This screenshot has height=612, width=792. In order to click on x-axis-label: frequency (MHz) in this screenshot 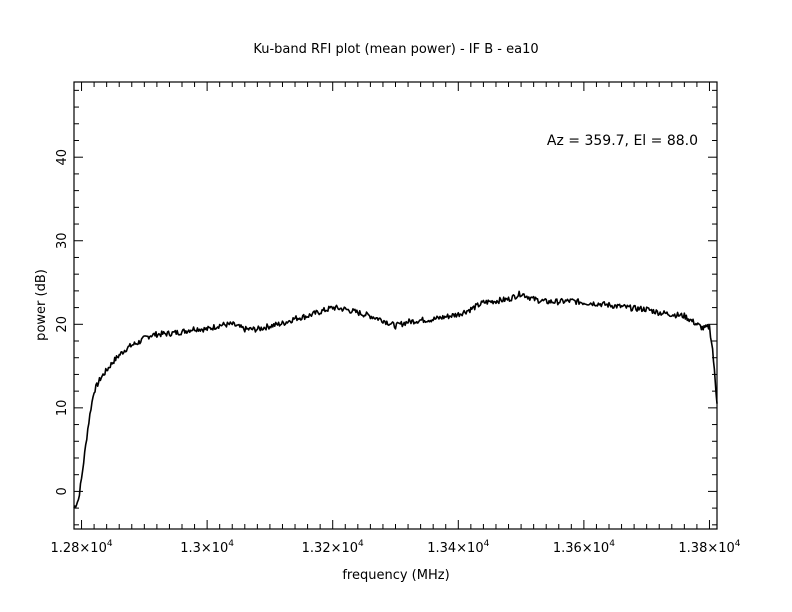, I will do `click(395, 575)`.